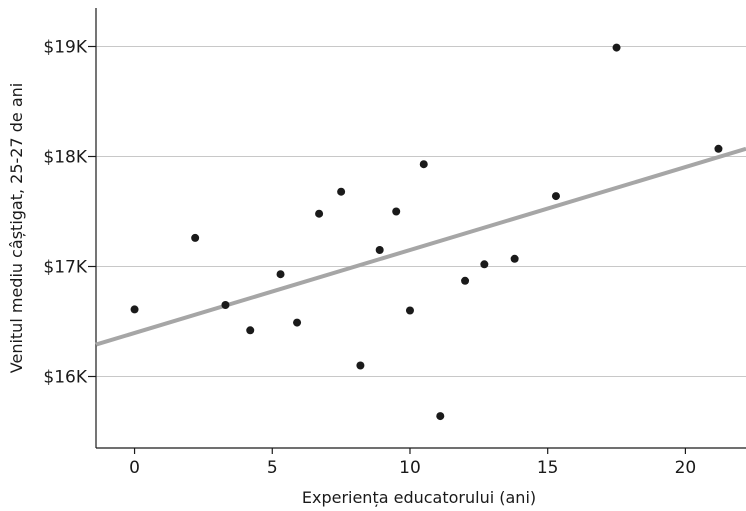 The image size is (746, 511). What do you see at coordinates (16, 228) in the screenshot?
I see `y-axis-title: Venitul mediu câștigat, 25-27 de ani` at bounding box center [16, 228].